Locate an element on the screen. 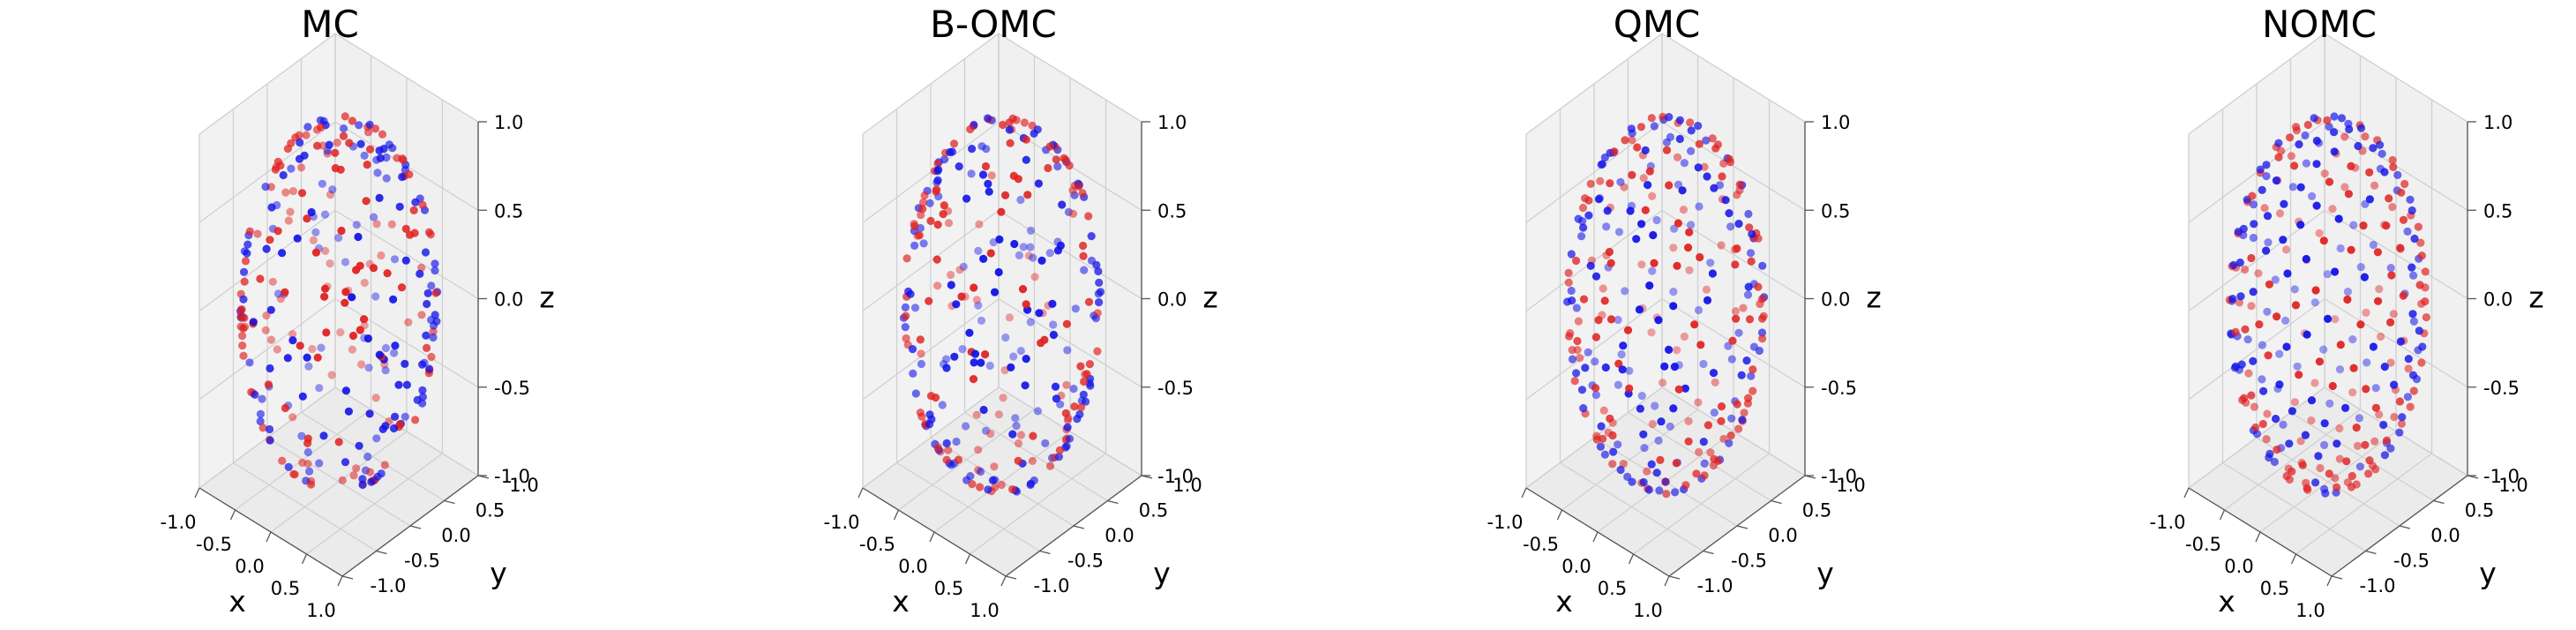  z-tick-label: 1.0 is located at coordinates (508, 122).